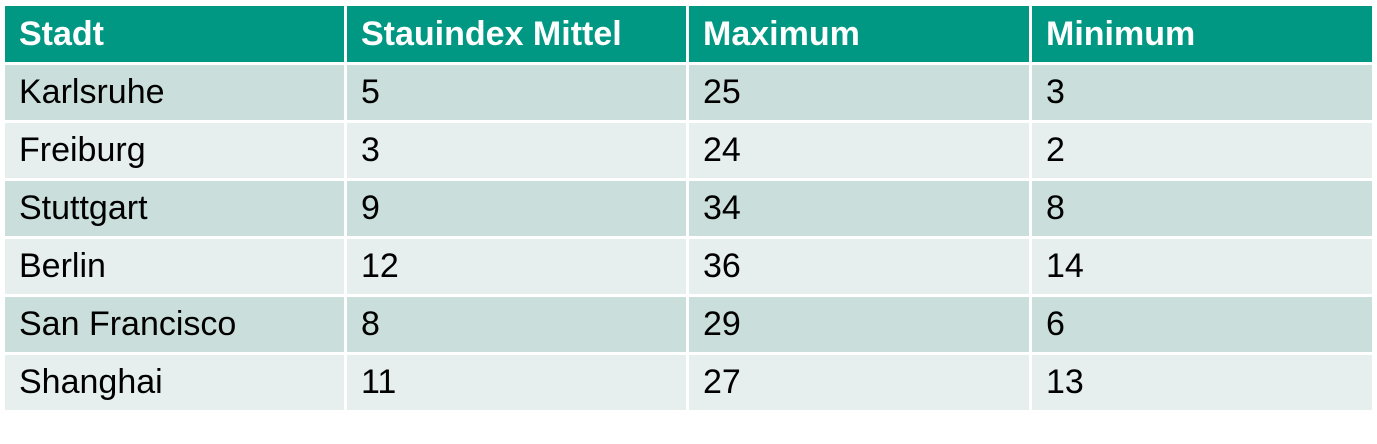 This screenshot has width=1377, height=444. What do you see at coordinates (859, 34) in the screenshot?
I see `header-maximum: Maximum` at bounding box center [859, 34].